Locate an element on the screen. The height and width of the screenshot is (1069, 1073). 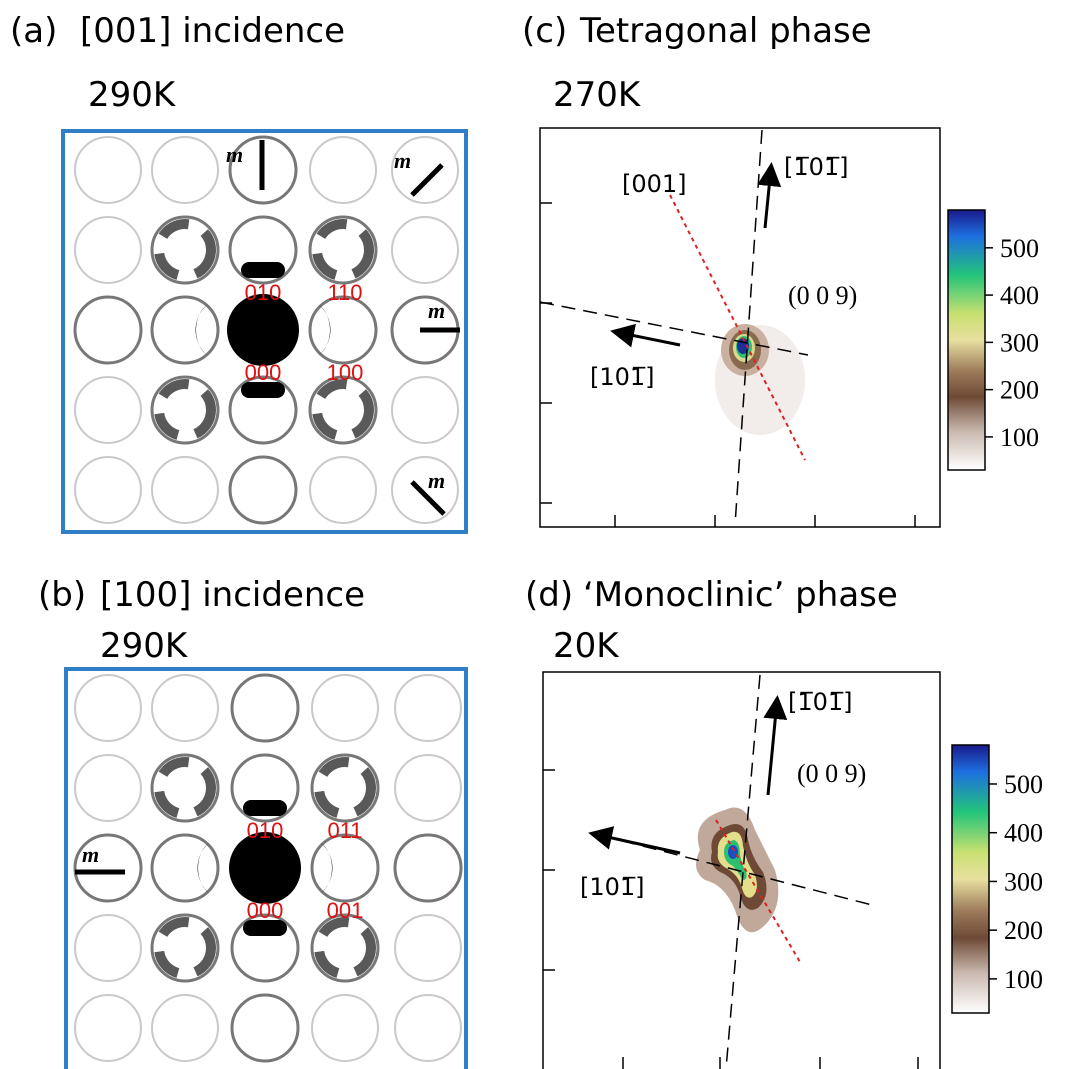
temperature: 290K is located at coordinates (132, 95).